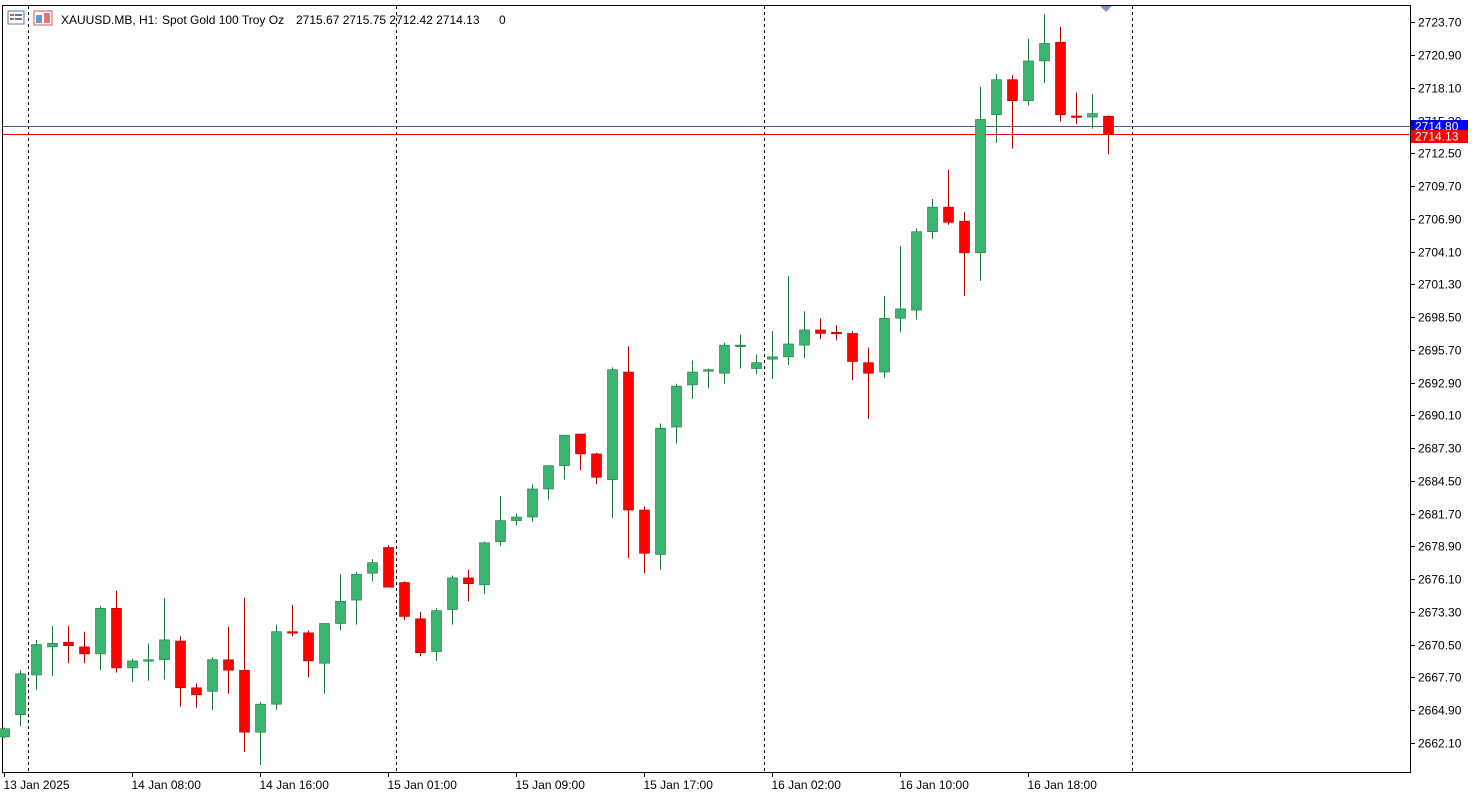 The image size is (1484, 799). Describe the element at coordinates (423, 785) in the screenshot. I see `time-tick-label: 15 Jan 01:00` at that location.